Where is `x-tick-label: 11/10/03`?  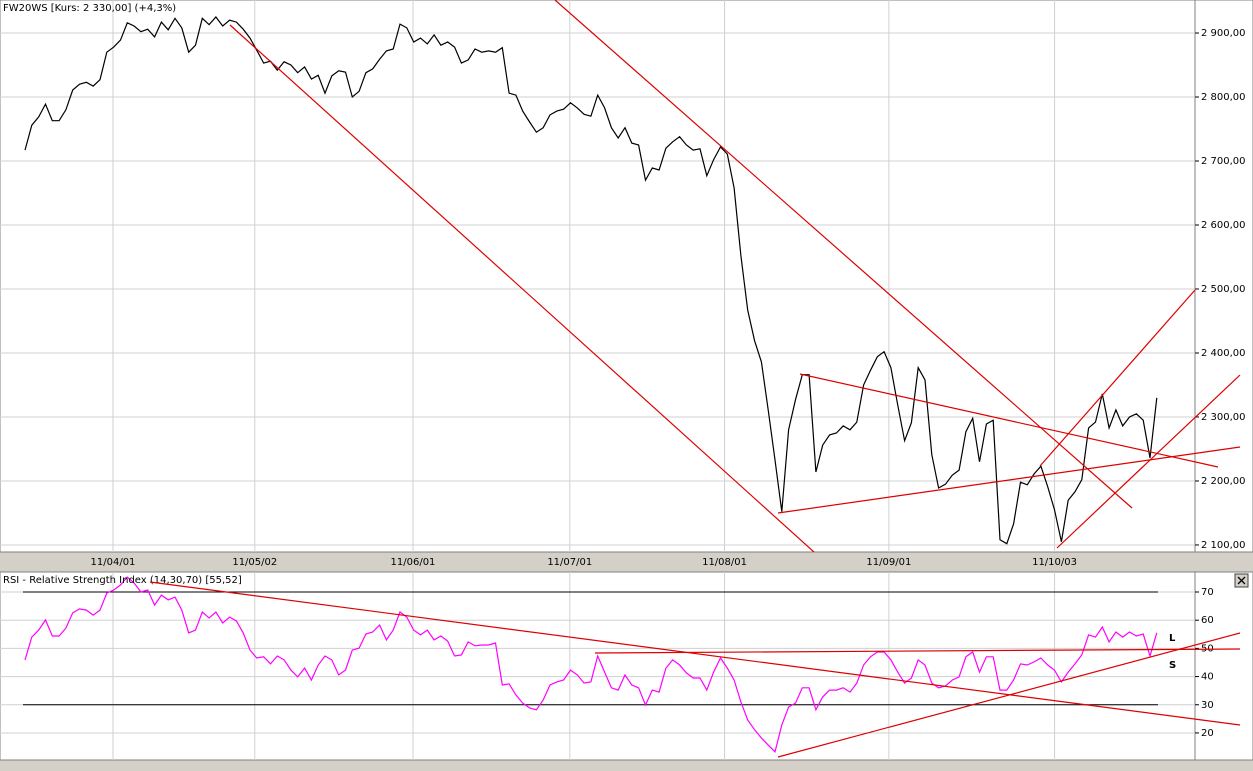
x-tick-label: 11/10/03 is located at coordinates (1054, 562).